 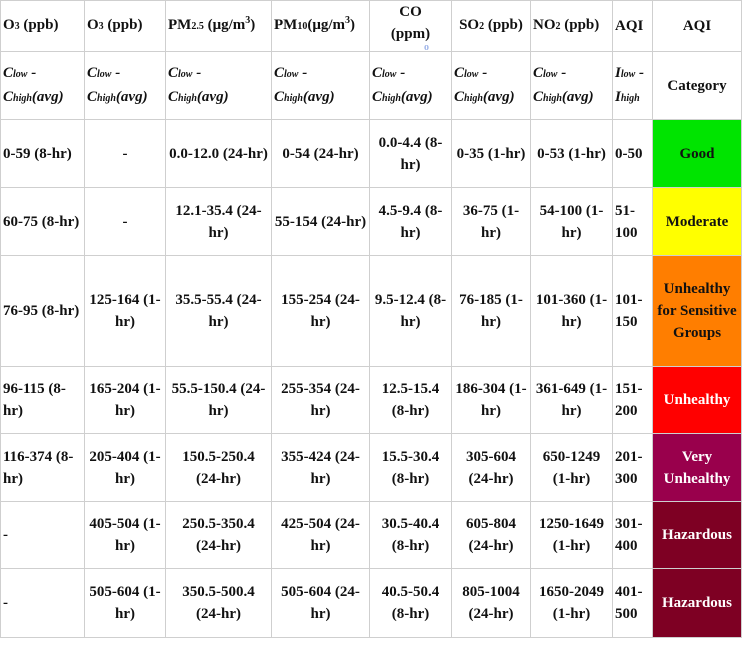 I want to click on cell-co: 12.5-15.4 (8-hr), so click(x=410, y=400).